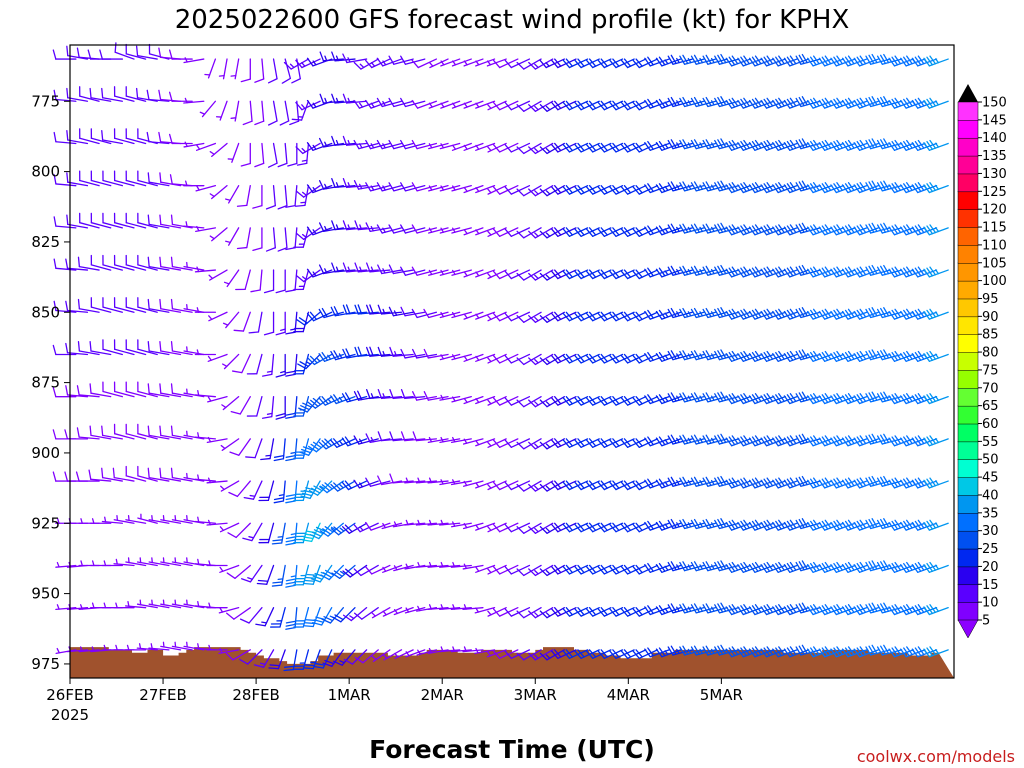 The height and width of the screenshot is (768, 1024). I want to click on x-tick-label: 28FEB, so click(255, 695).